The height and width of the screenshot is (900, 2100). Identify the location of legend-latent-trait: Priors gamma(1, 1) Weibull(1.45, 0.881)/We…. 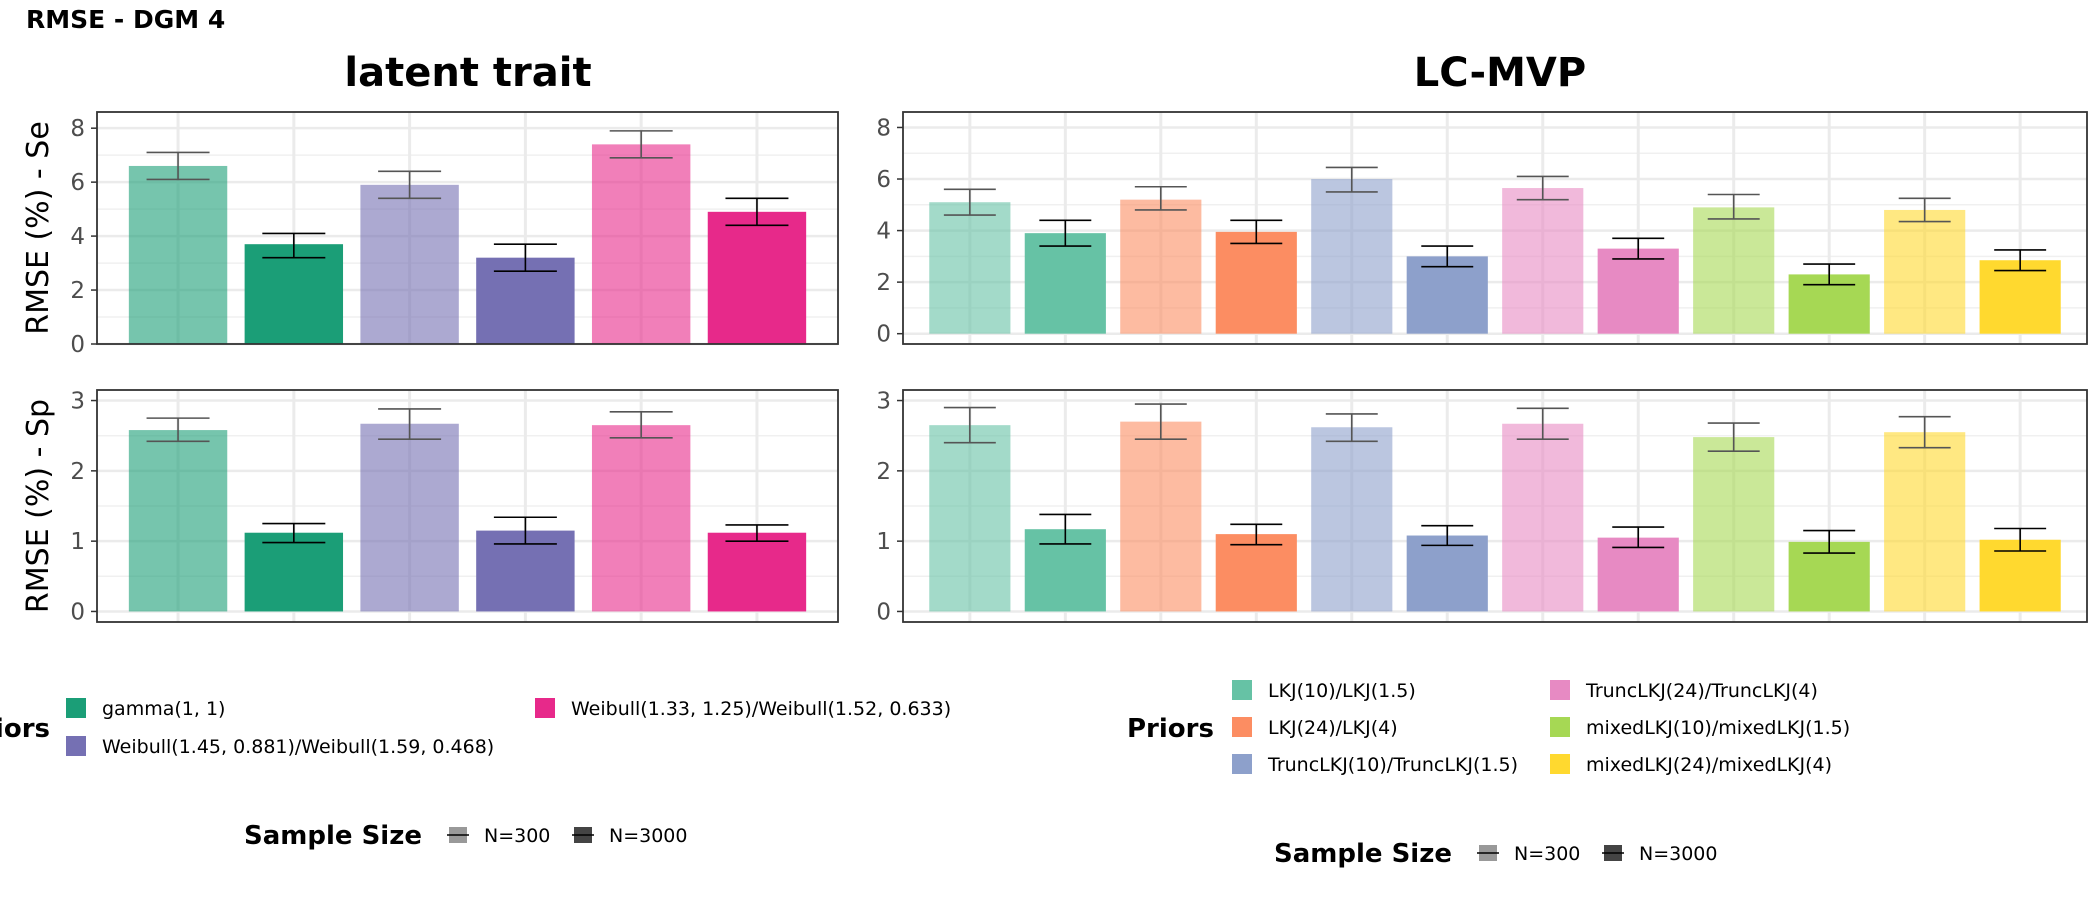
(475, 774).